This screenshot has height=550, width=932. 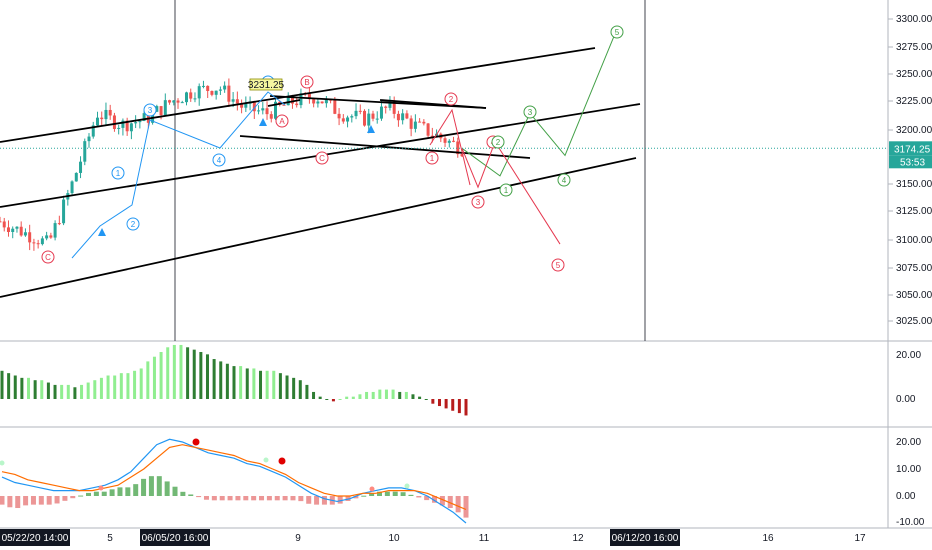 I want to click on wave-blue-2: 2, so click(x=133, y=224).